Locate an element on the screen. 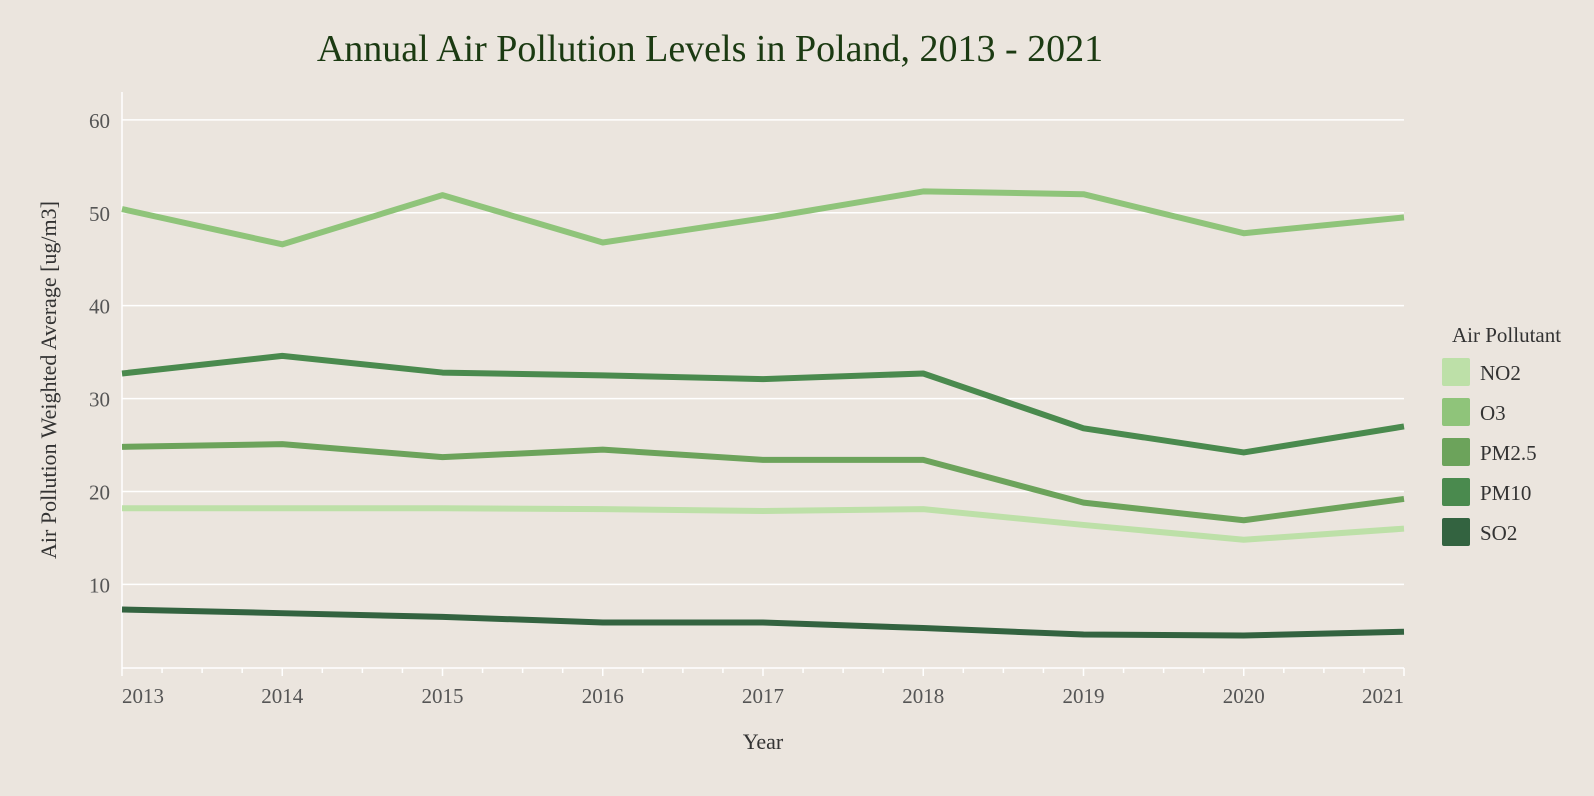 The width and height of the screenshot is (1594, 796). legend-item: PM2.5 is located at coordinates (1489, 452).